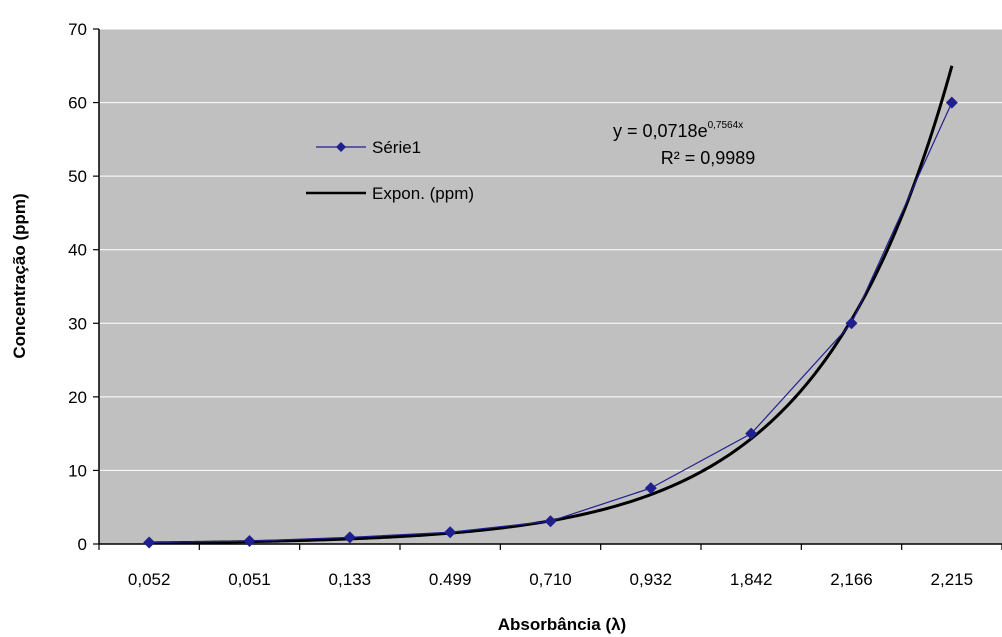 This screenshot has height=637, width=1002. I want to click on r-squared-label: R² = 0,9989, so click(708, 158).